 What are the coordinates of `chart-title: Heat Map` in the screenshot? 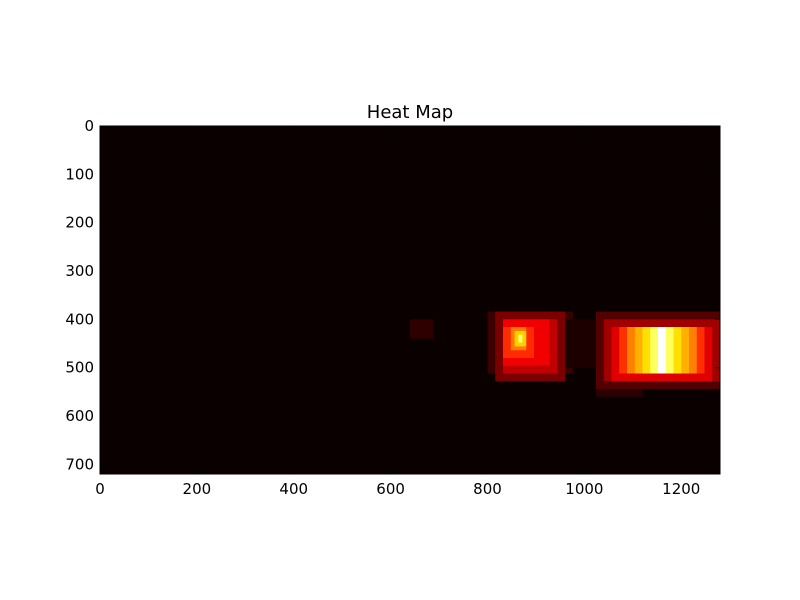 It's located at (410, 112).